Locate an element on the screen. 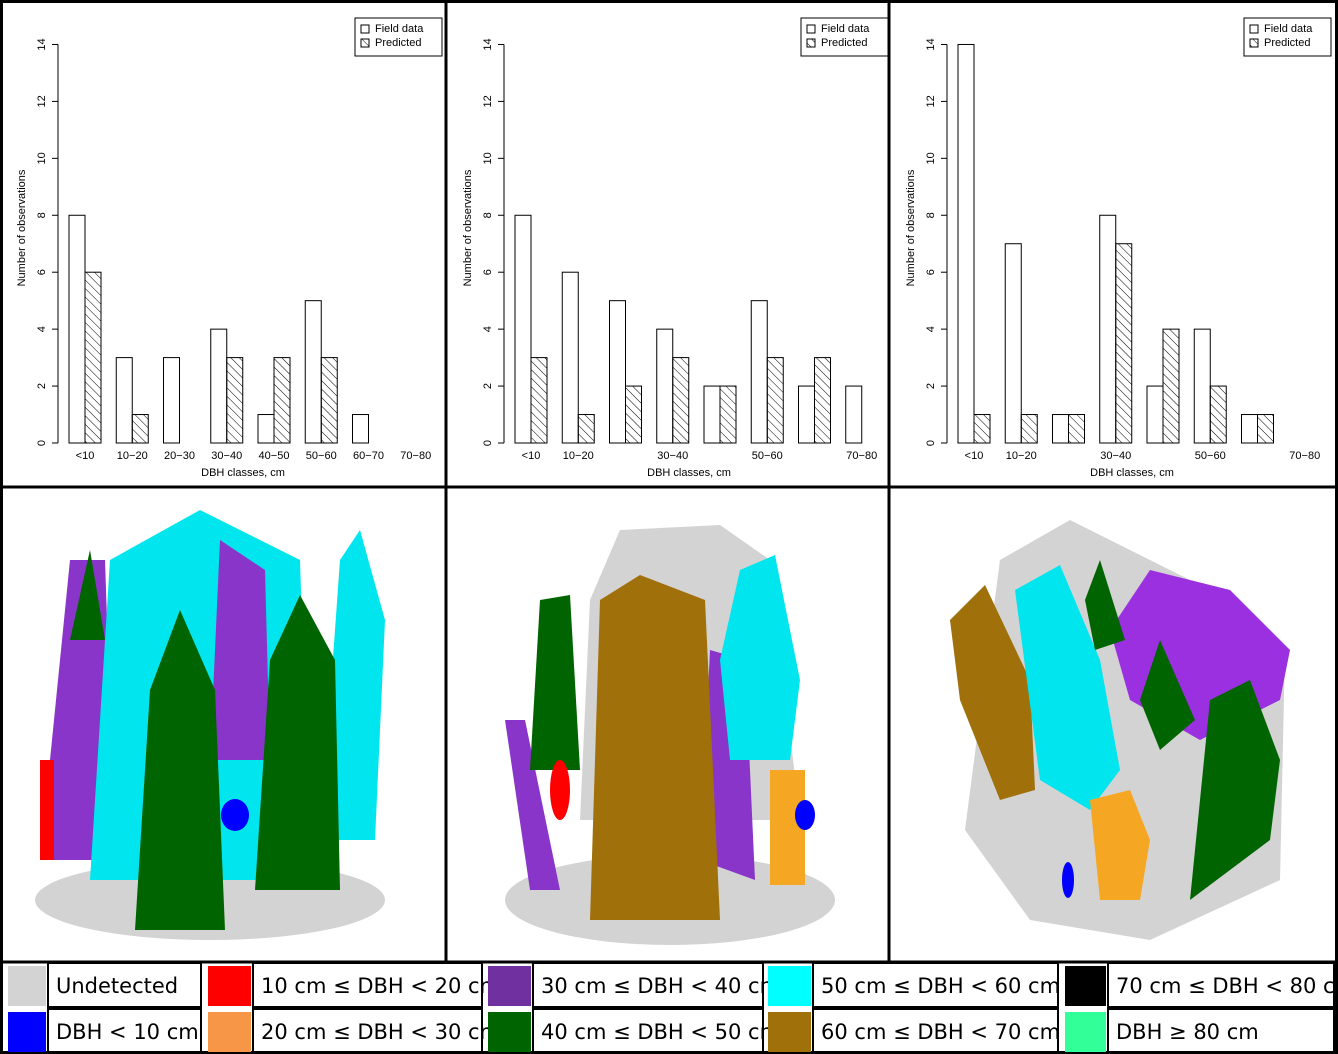  y-tick-label: 6 is located at coordinates (488, 272).